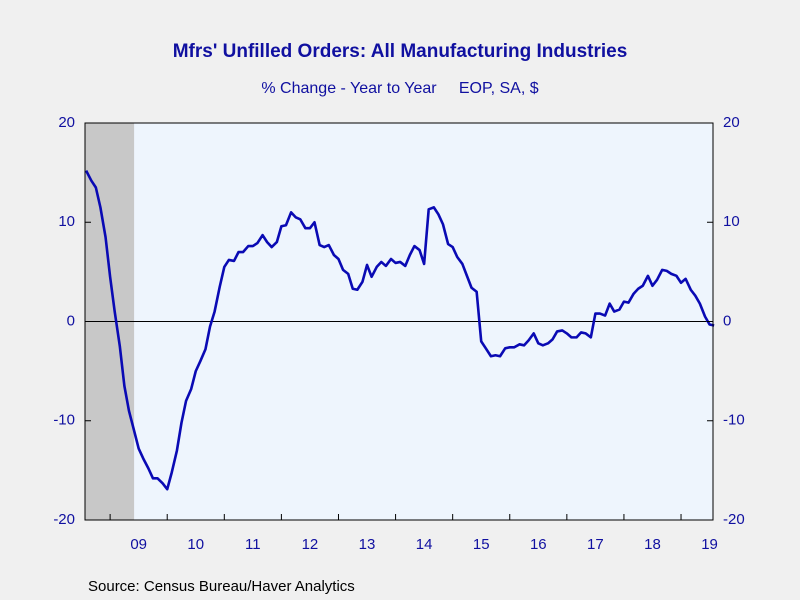 Image resolution: width=800 pixels, height=600 pixels. What do you see at coordinates (731, 221) in the screenshot?
I see `y2-tick-label: 10` at bounding box center [731, 221].